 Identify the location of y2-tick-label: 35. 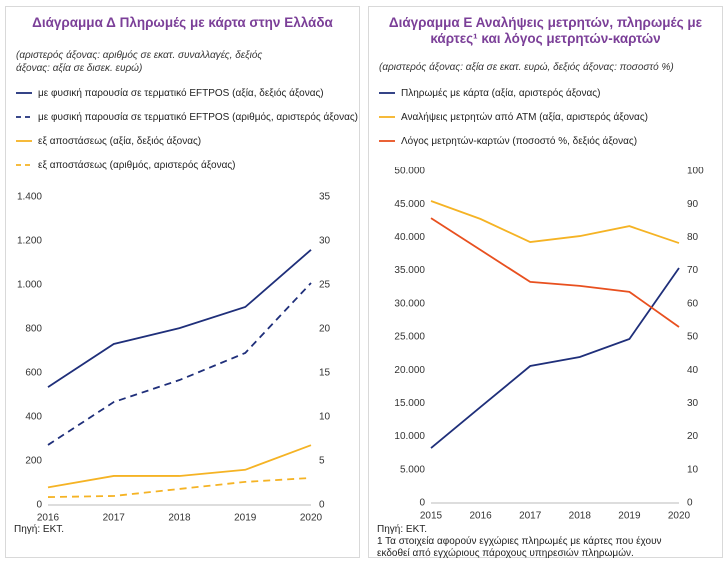
(325, 197).